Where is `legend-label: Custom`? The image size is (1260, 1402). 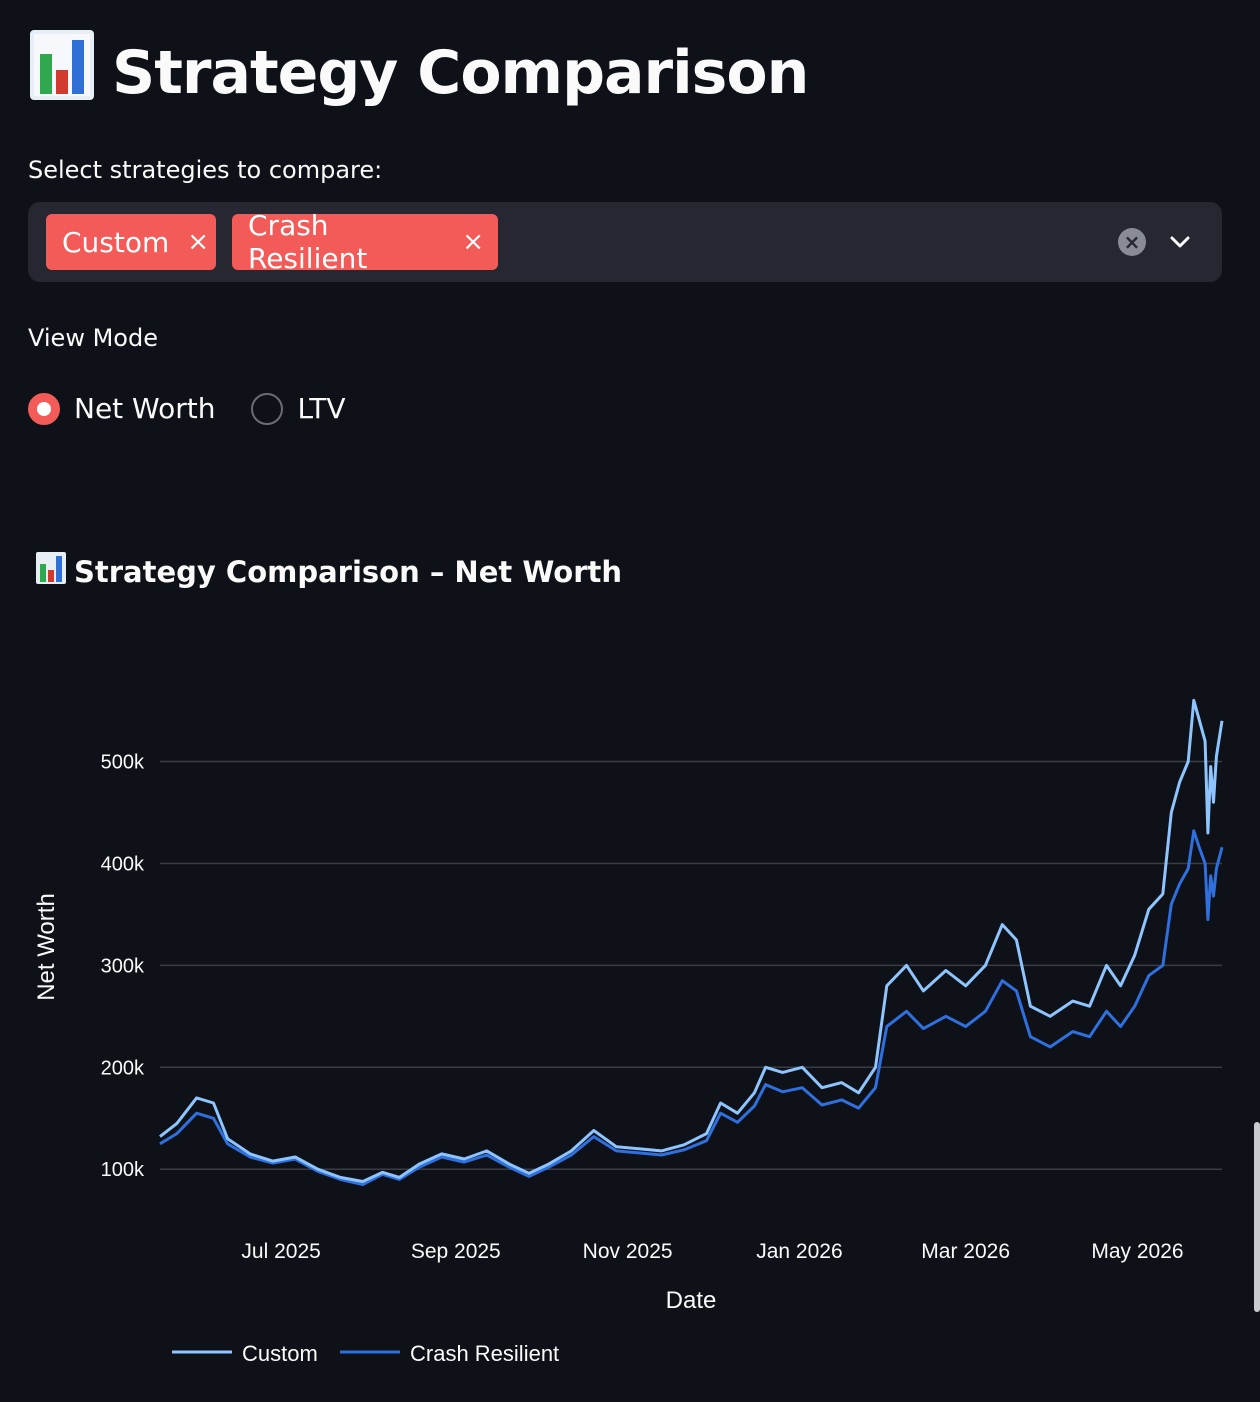
legend-label: Custom is located at coordinates (280, 1353).